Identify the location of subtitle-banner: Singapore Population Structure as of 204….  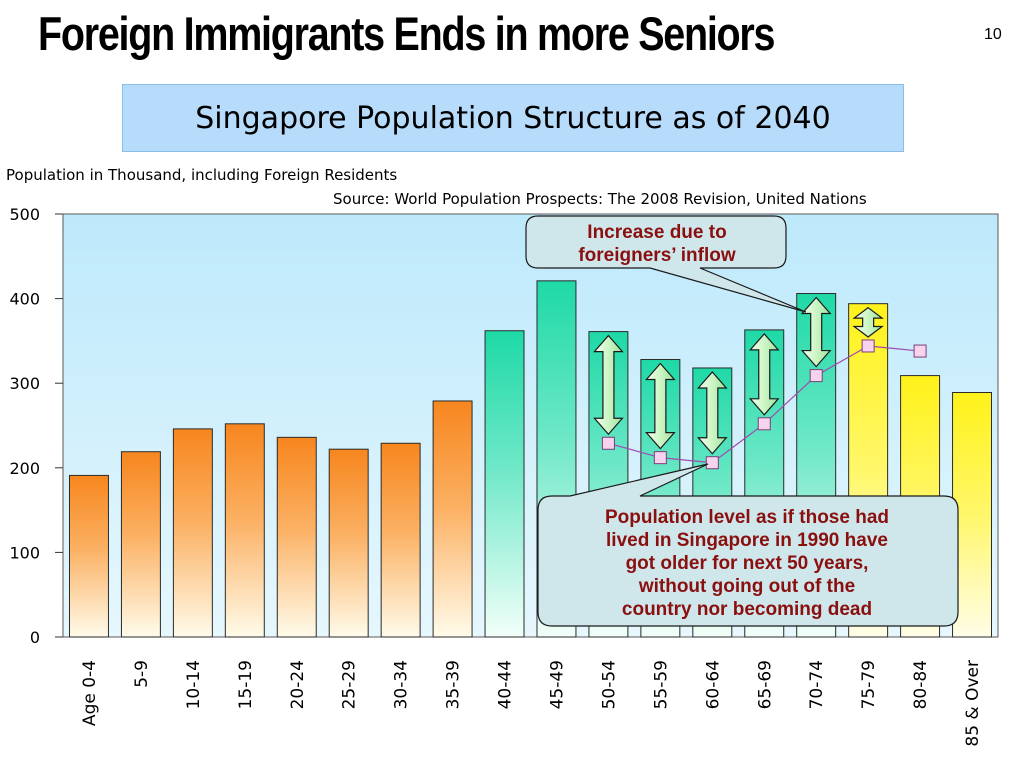
(513, 118).